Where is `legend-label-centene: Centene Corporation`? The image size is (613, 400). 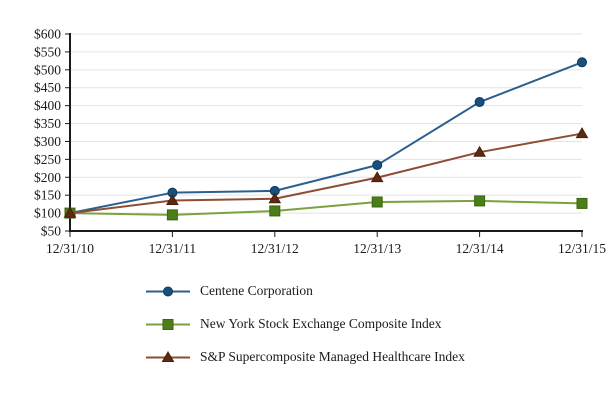
legend-label-centene: Centene Corporation is located at coordinates (256, 290).